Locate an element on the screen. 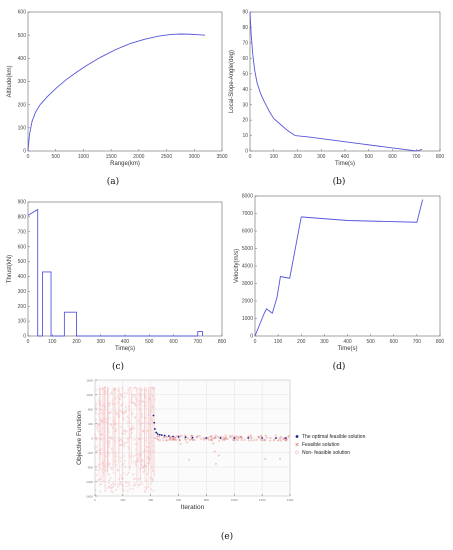  panel-caption: (c) is located at coordinates (118, 366).